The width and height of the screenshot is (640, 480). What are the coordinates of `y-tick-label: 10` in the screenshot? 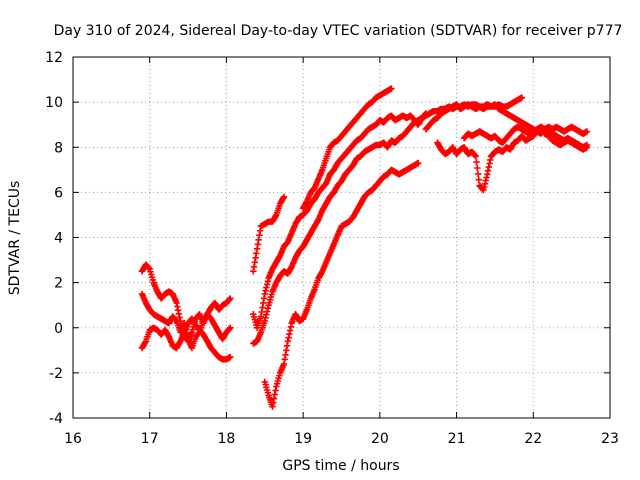 It's located at (54, 103).